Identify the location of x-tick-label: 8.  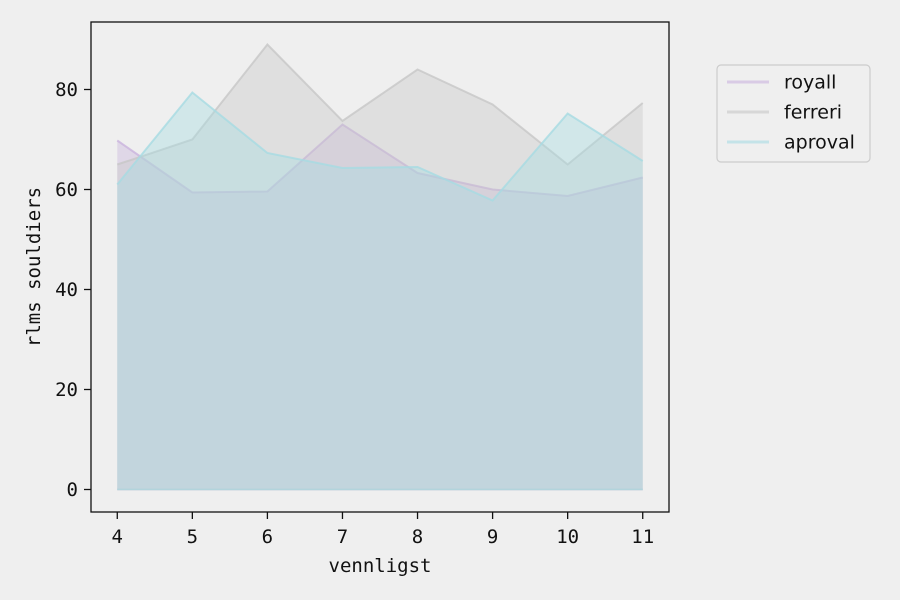
(417, 537).